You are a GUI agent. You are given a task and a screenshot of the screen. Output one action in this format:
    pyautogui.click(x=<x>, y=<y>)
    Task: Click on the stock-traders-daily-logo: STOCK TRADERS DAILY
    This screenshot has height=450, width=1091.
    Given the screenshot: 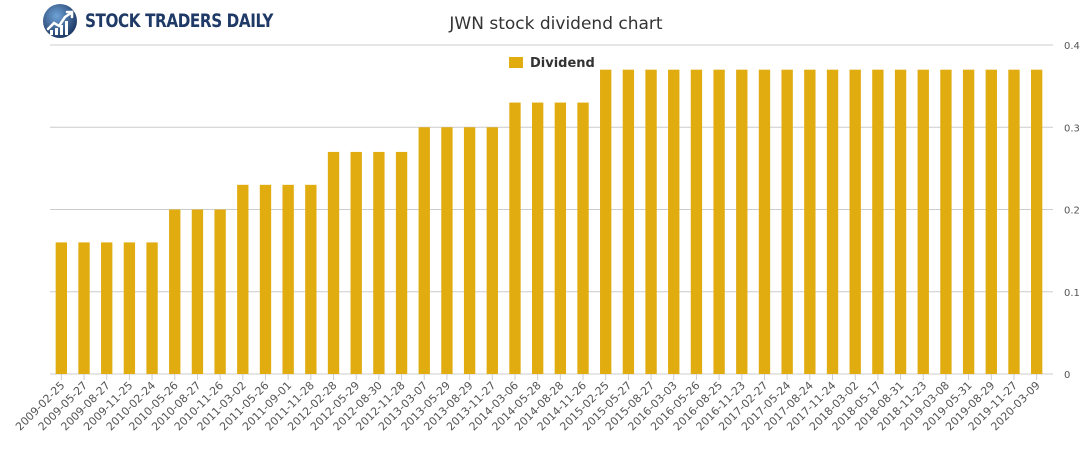 What is the action you would take?
    pyautogui.click(x=180, y=21)
    